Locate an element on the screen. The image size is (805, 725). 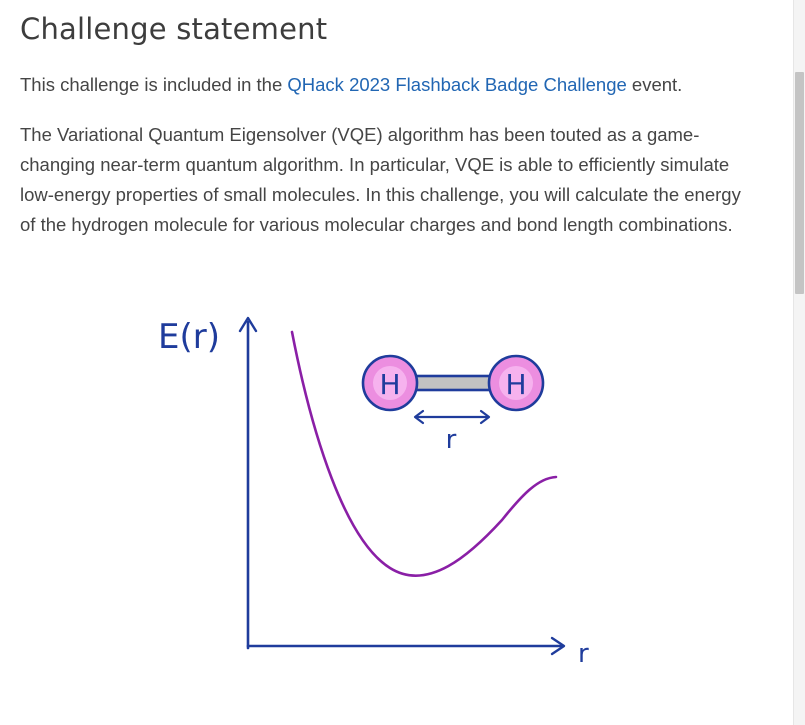
page-title: Challenge statement is located at coordinates (174, 29).